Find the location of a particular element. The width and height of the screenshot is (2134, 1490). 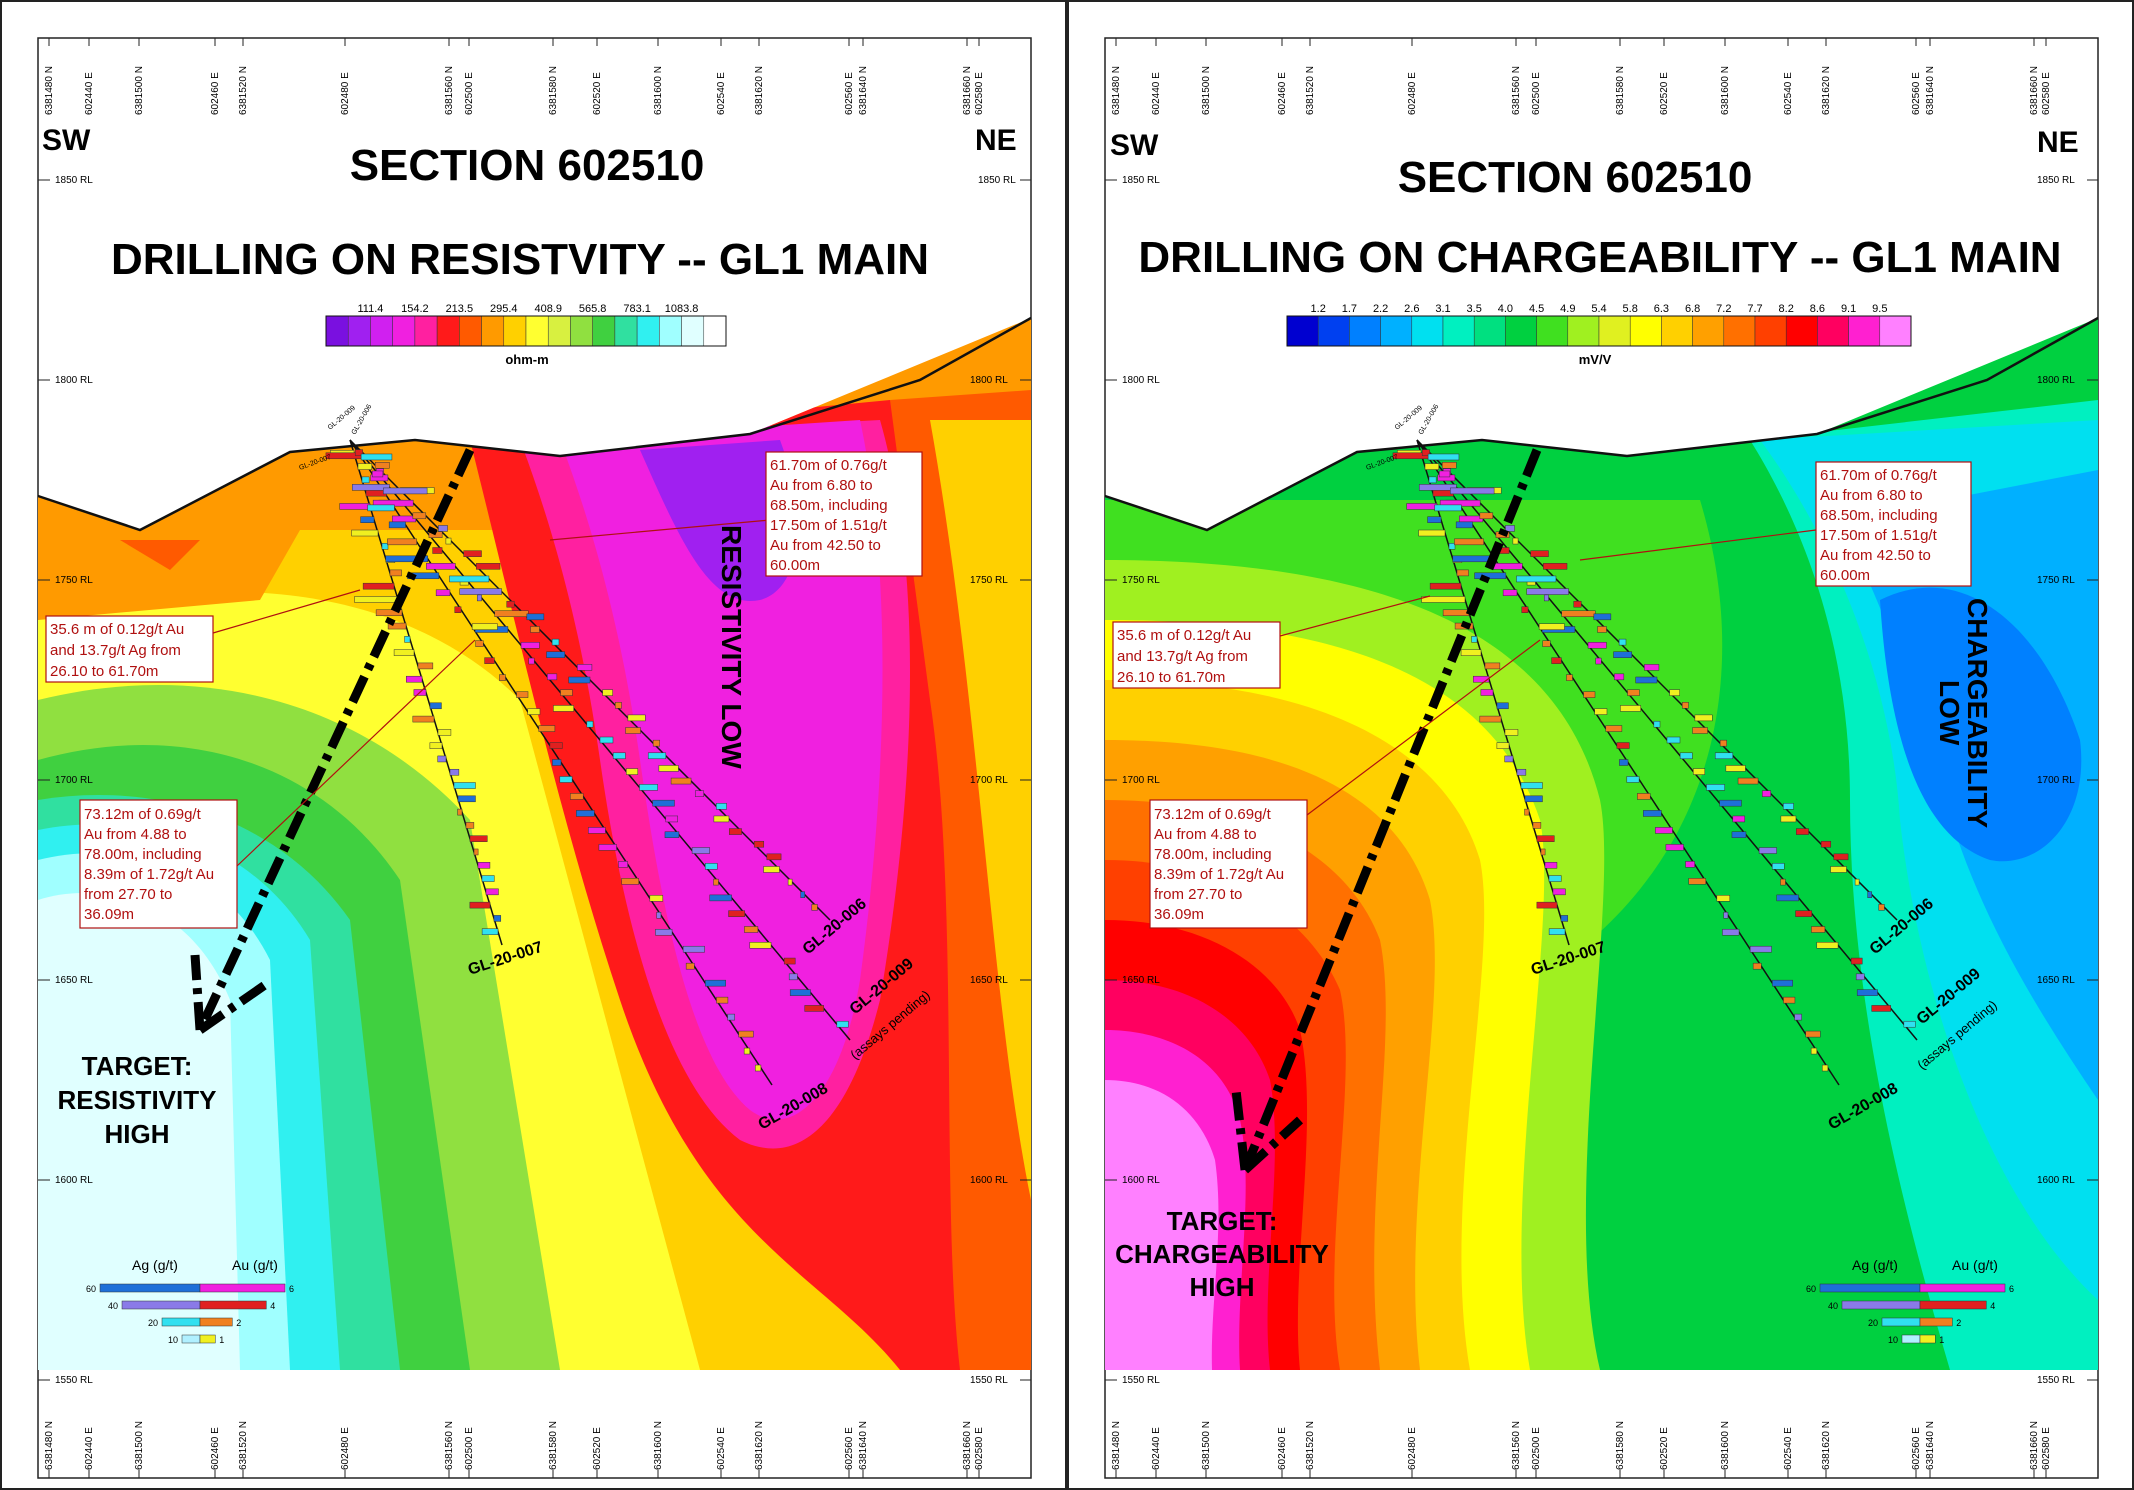

coordinate-label: 6381600 N is located at coordinates (658, 1445).